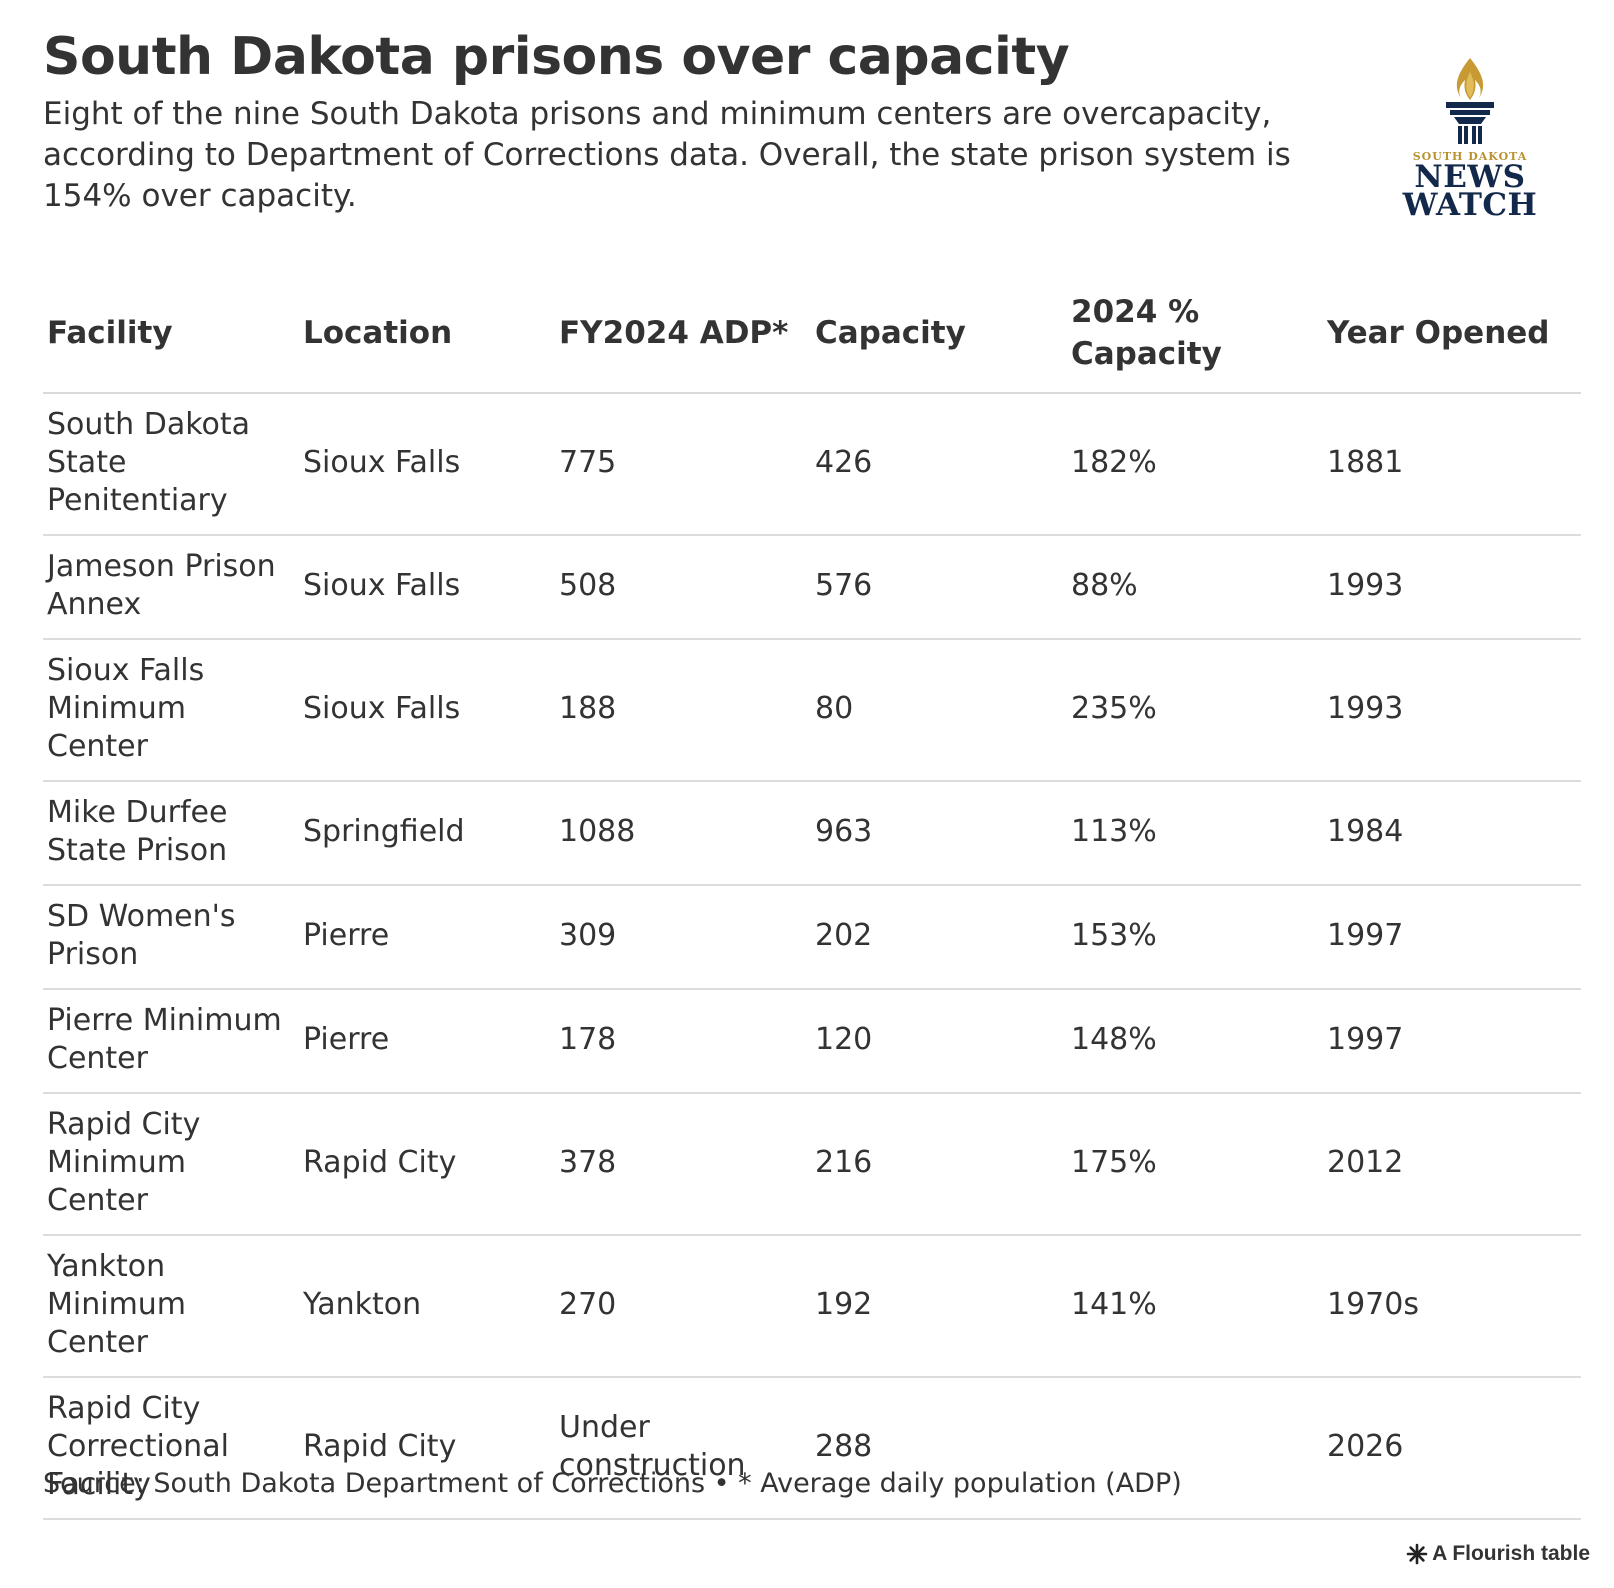 This screenshot has height=1588, width=1614. I want to click on flourish-asterisk-icon, so click(1417, 1554).